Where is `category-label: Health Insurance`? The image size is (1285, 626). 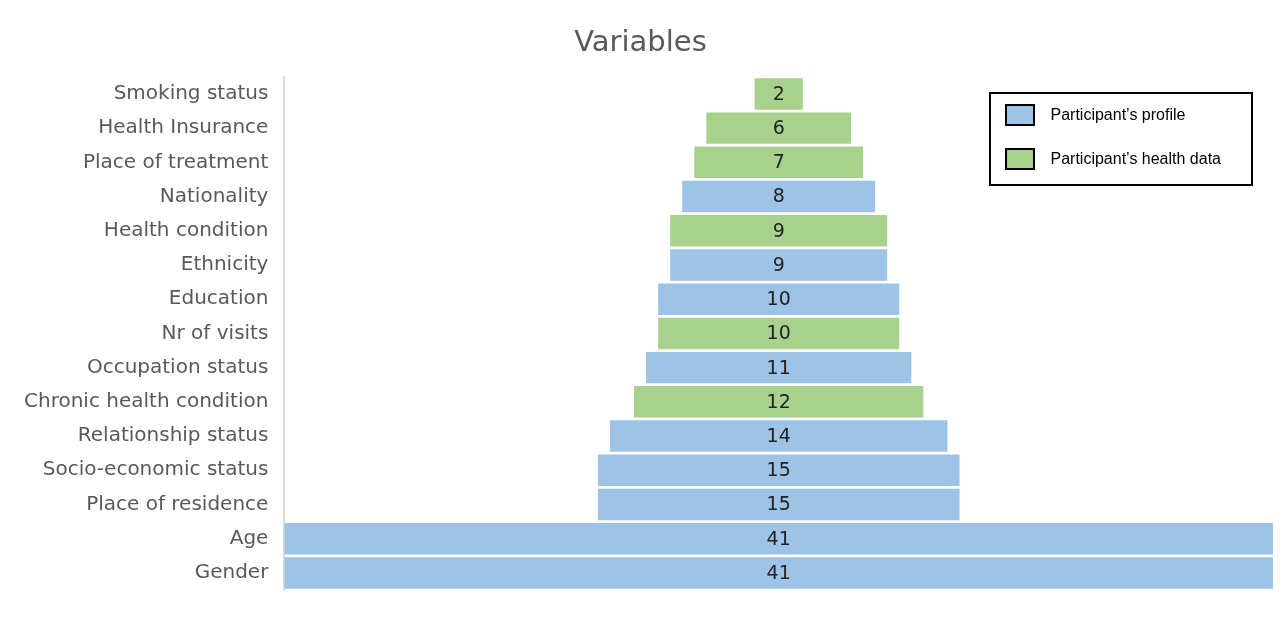
category-label: Health Insurance is located at coordinates (183, 126).